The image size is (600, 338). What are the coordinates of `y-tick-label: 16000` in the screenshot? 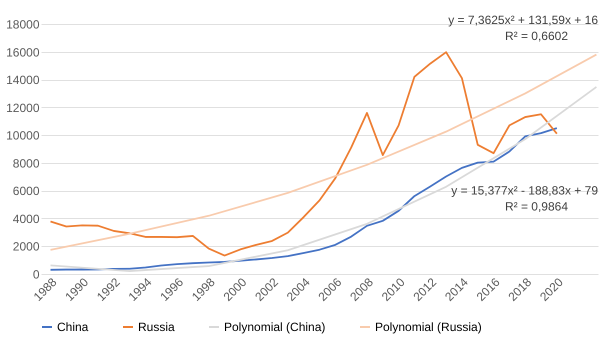 It's located at (23, 52).